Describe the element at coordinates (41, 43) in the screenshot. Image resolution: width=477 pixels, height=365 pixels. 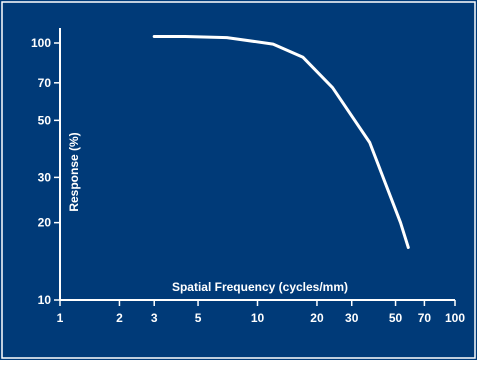
I see `y-tick-label: 100` at that location.